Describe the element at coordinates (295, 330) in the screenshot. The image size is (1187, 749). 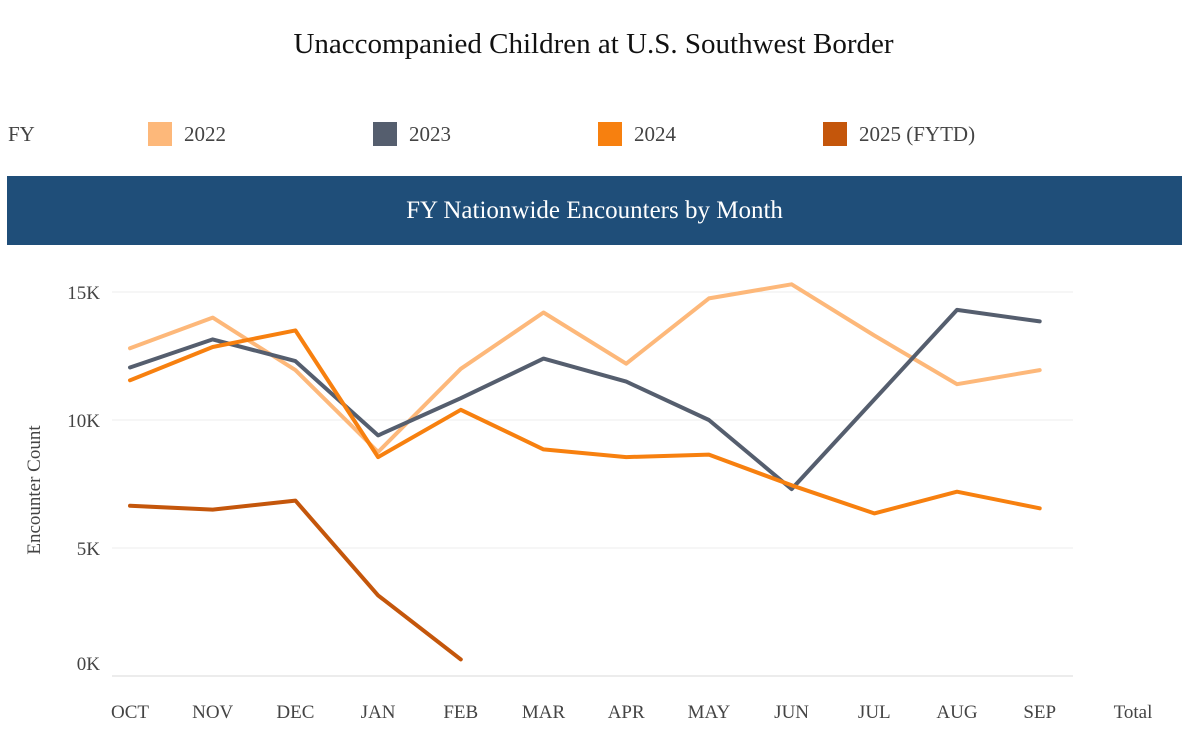
I see `data-point-2024-dec` at that location.